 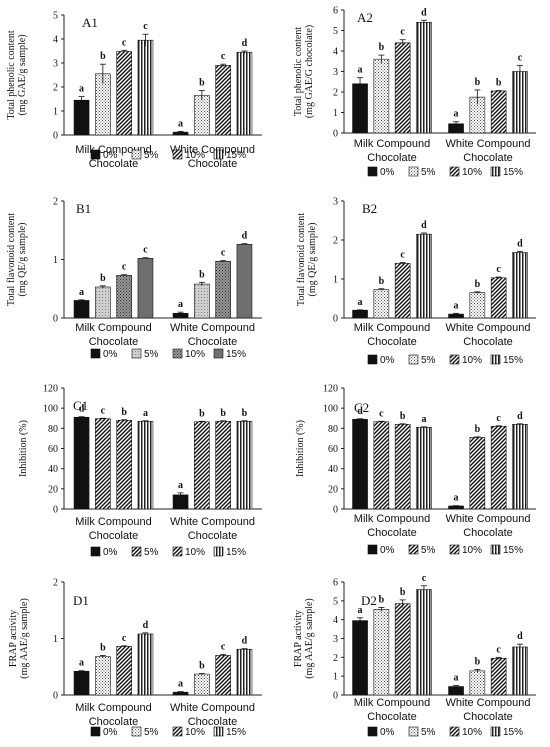 What do you see at coordinates (309, 638) in the screenshot?
I see `y-axis-label: (mg AAE/g sample)` at bounding box center [309, 638].